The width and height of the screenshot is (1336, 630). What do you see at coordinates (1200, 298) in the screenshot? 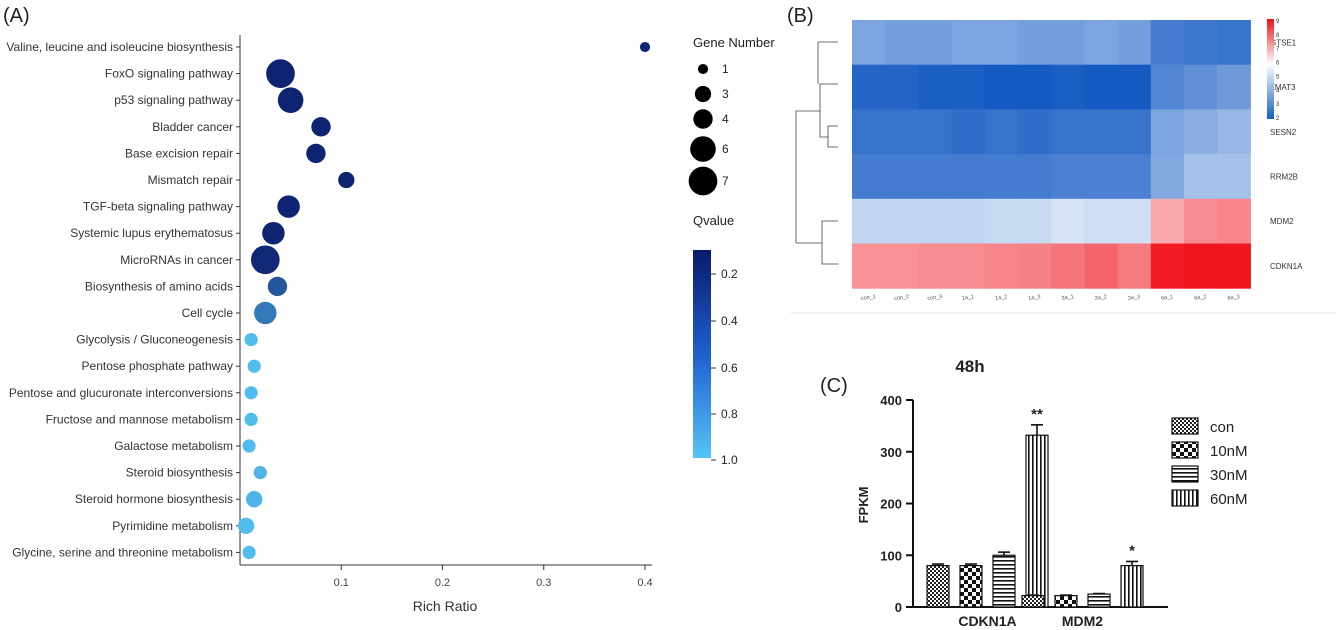
I see `heatmap-column-label: 6a_2` at bounding box center [1200, 298].